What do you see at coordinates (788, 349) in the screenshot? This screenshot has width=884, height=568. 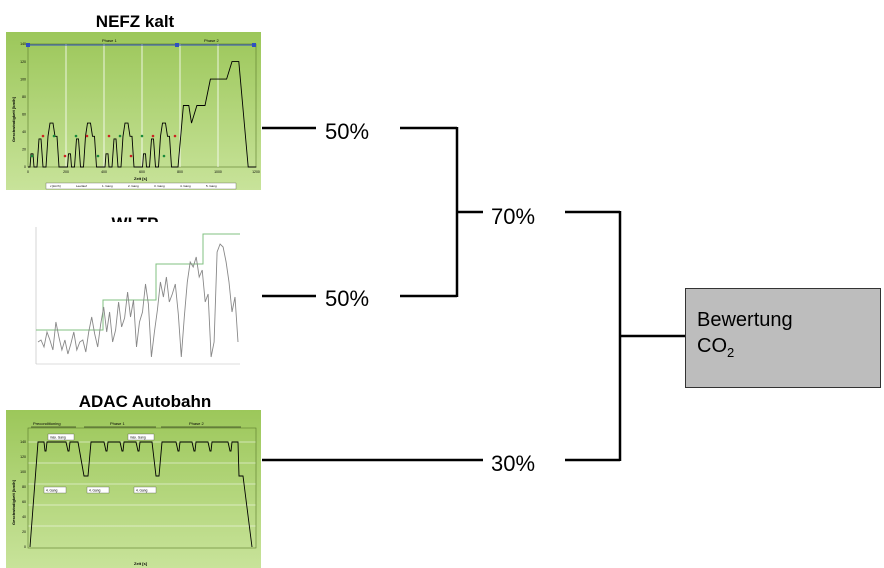 I see `result-line2: CO2` at bounding box center [788, 349].